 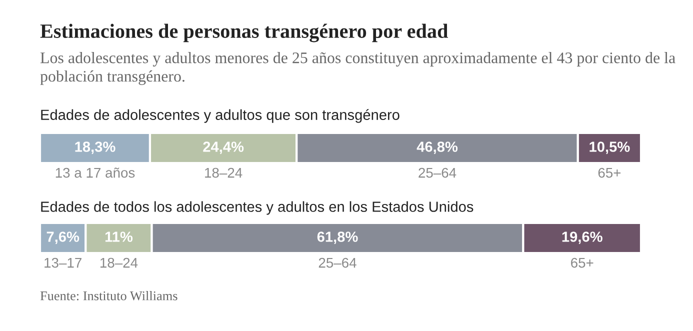 I want to click on source-note: Fuente: Instituto Williams, so click(x=109, y=295).